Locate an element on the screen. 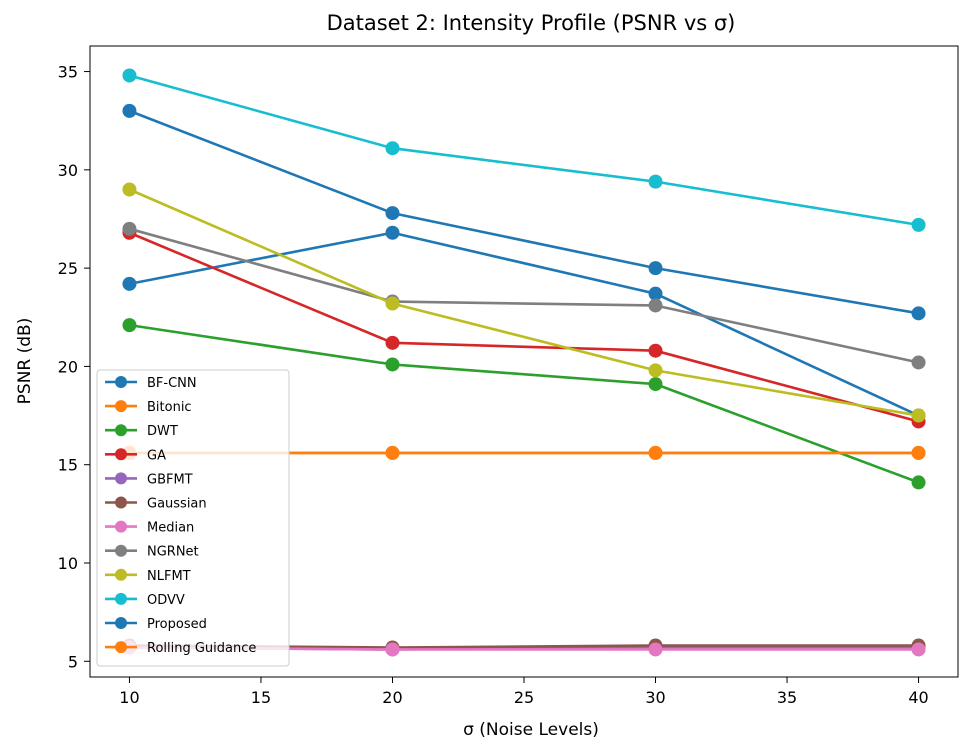  y-tick-label: 15 is located at coordinates (68, 465).